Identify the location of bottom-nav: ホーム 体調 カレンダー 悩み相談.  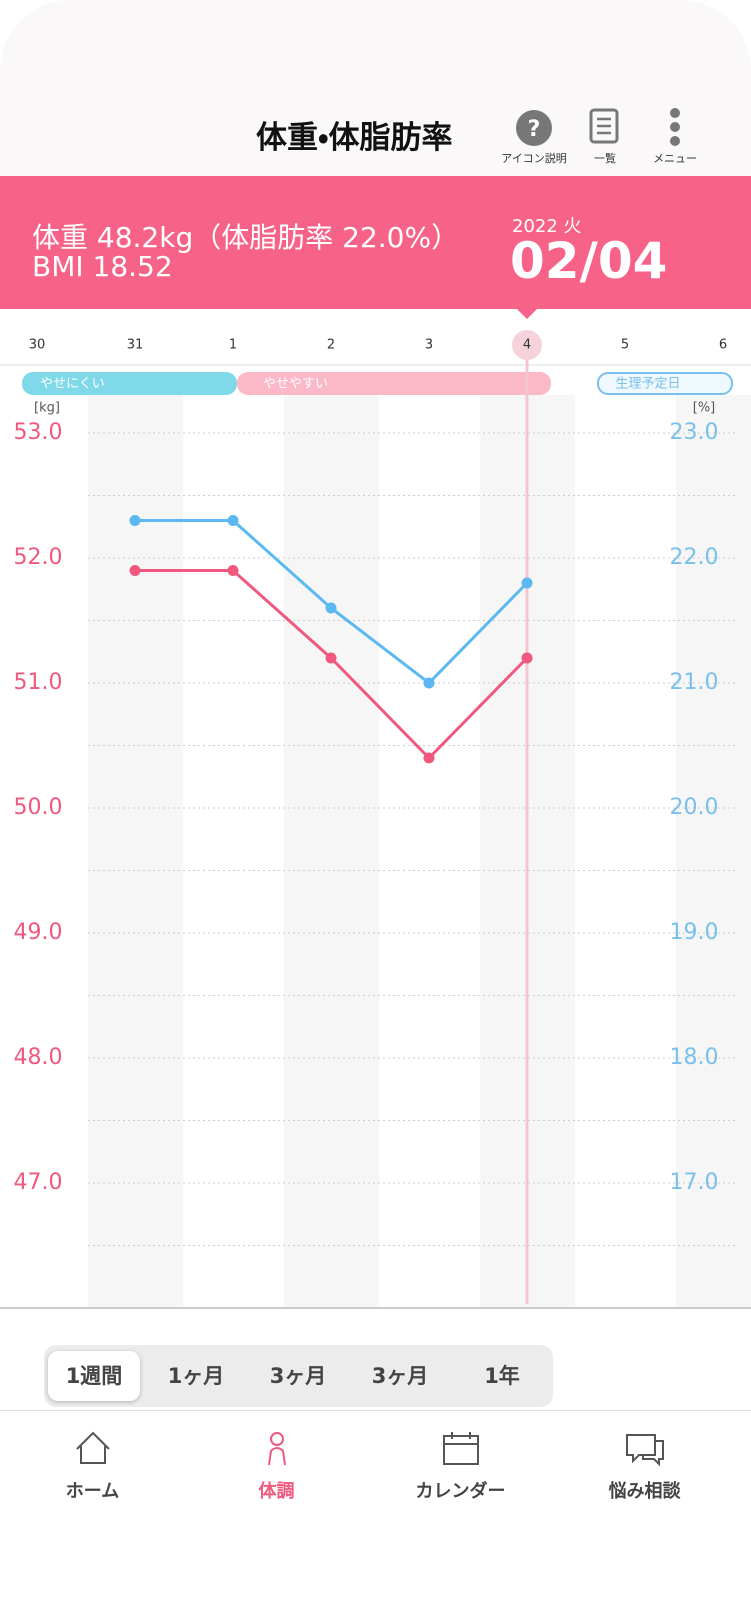
(375, 1506).